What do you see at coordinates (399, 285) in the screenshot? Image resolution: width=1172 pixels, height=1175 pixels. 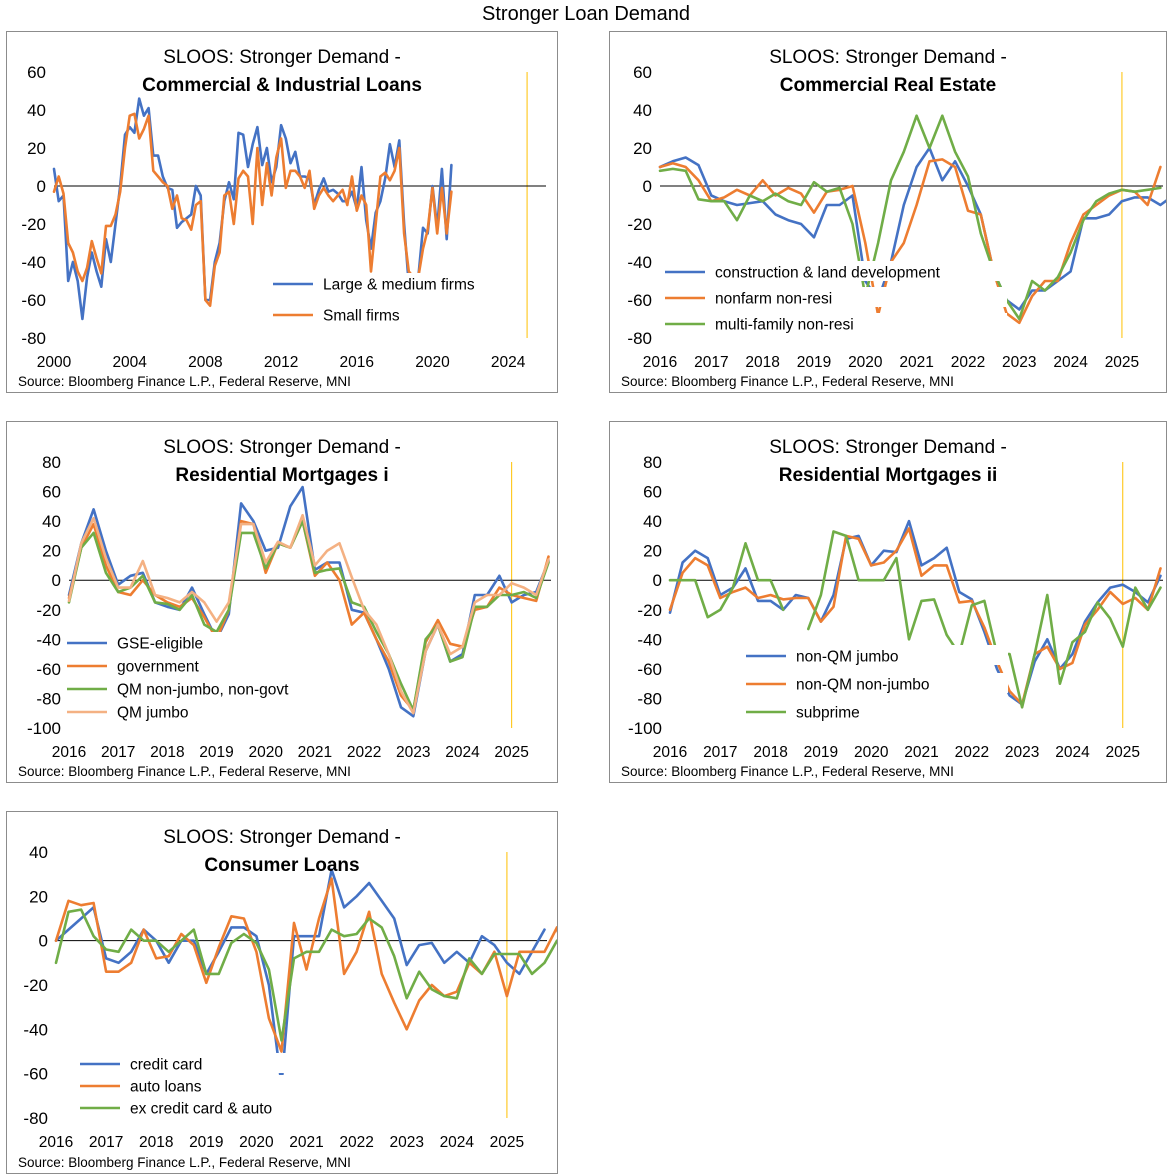 I see `legend-label: Large & medium firms` at bounding box center [399, 285].